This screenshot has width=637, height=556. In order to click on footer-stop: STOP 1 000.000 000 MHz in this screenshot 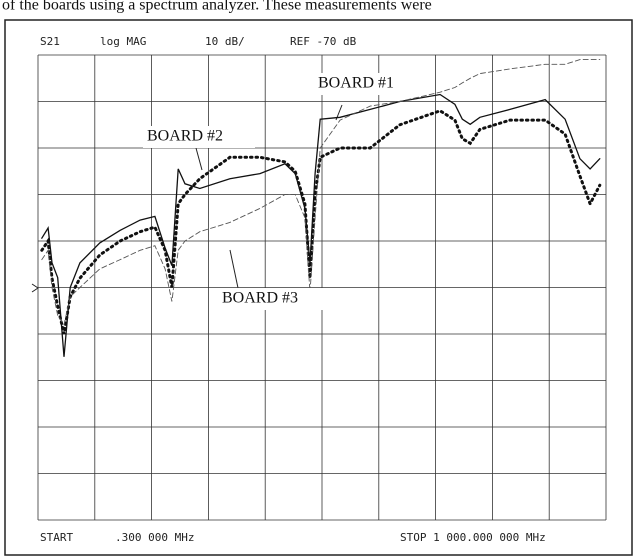, I will do `click(473, 537)`.